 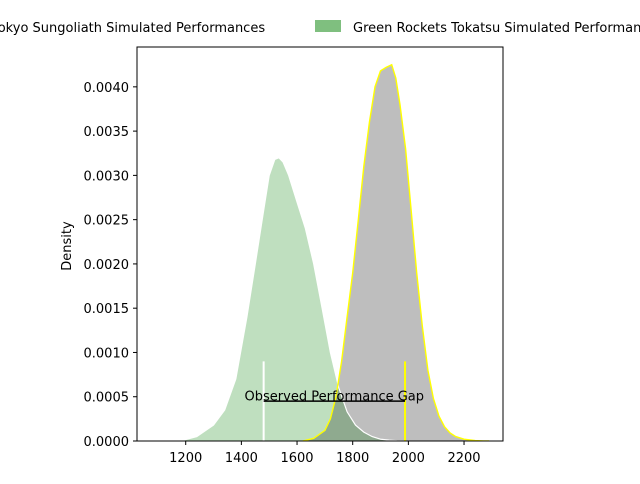 I want to click on y-tick-label: 0.0030, so click(x=107, y=176).